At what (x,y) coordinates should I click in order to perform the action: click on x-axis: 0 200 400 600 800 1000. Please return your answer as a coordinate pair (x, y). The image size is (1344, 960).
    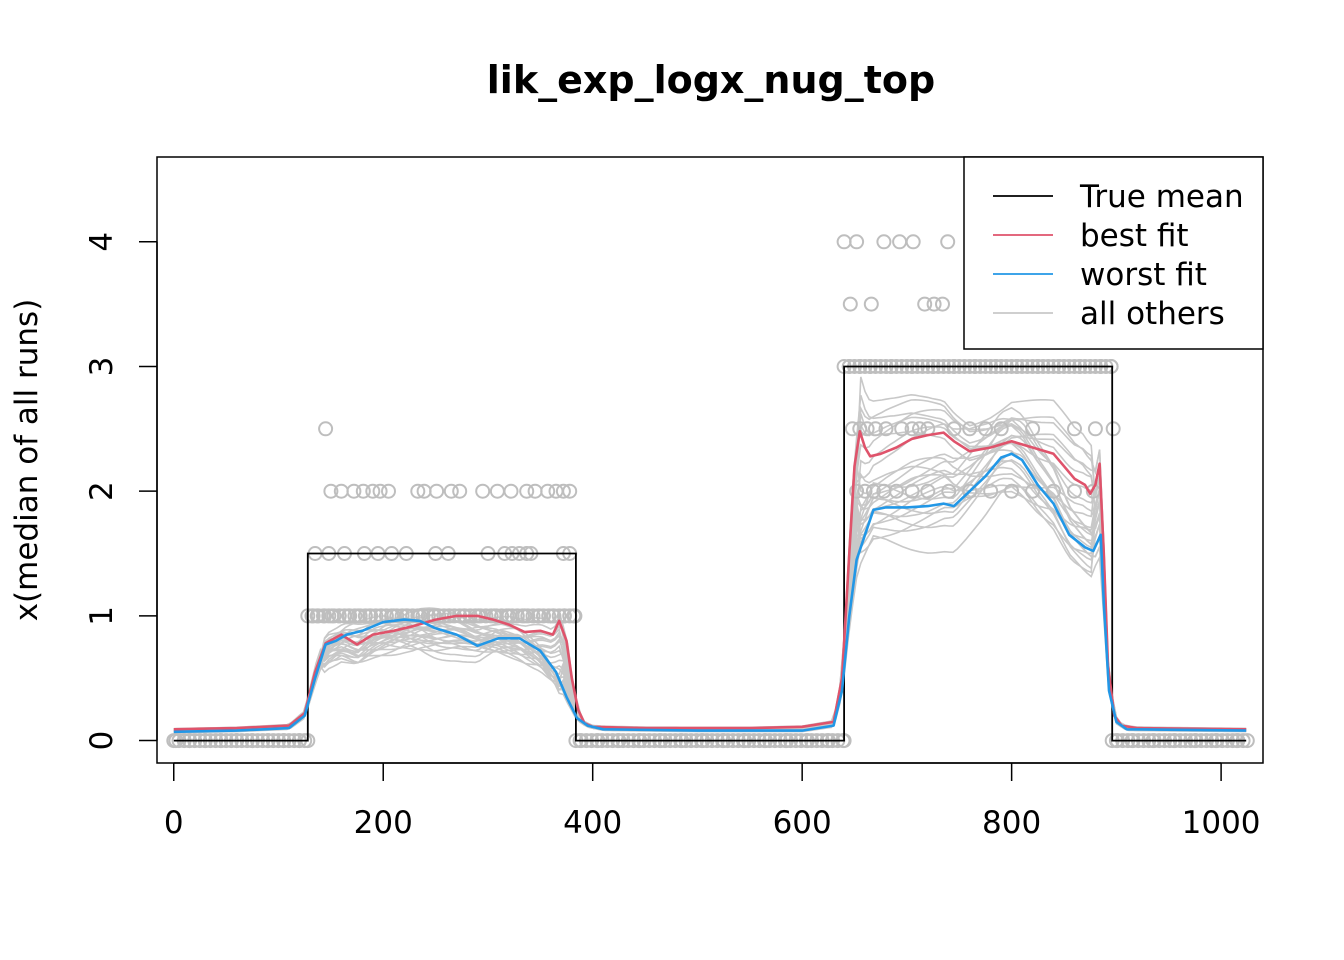
    Looking at the image, I should click on (712, 801).